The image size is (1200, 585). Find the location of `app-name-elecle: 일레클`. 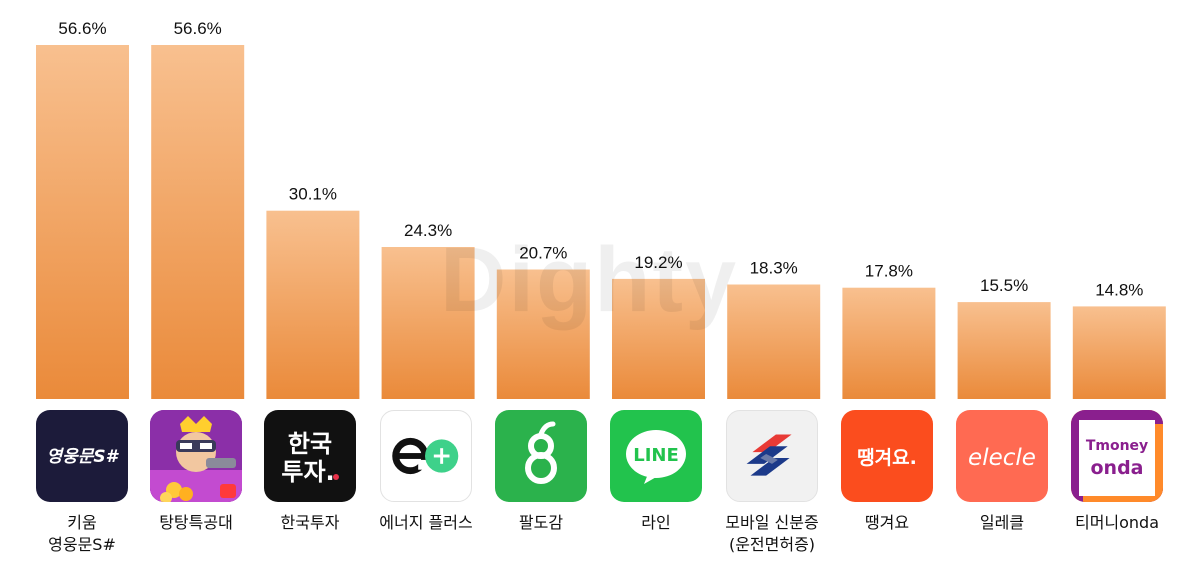

app-name-elecle: 일레클 is located at coordinates (1002, 522).